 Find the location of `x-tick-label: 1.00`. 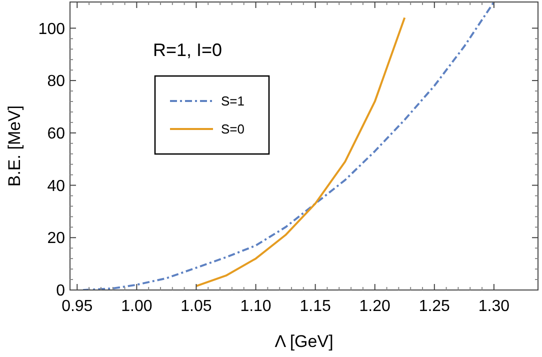

x-tick-label: 1.00 is located at coordinates (136, 306).